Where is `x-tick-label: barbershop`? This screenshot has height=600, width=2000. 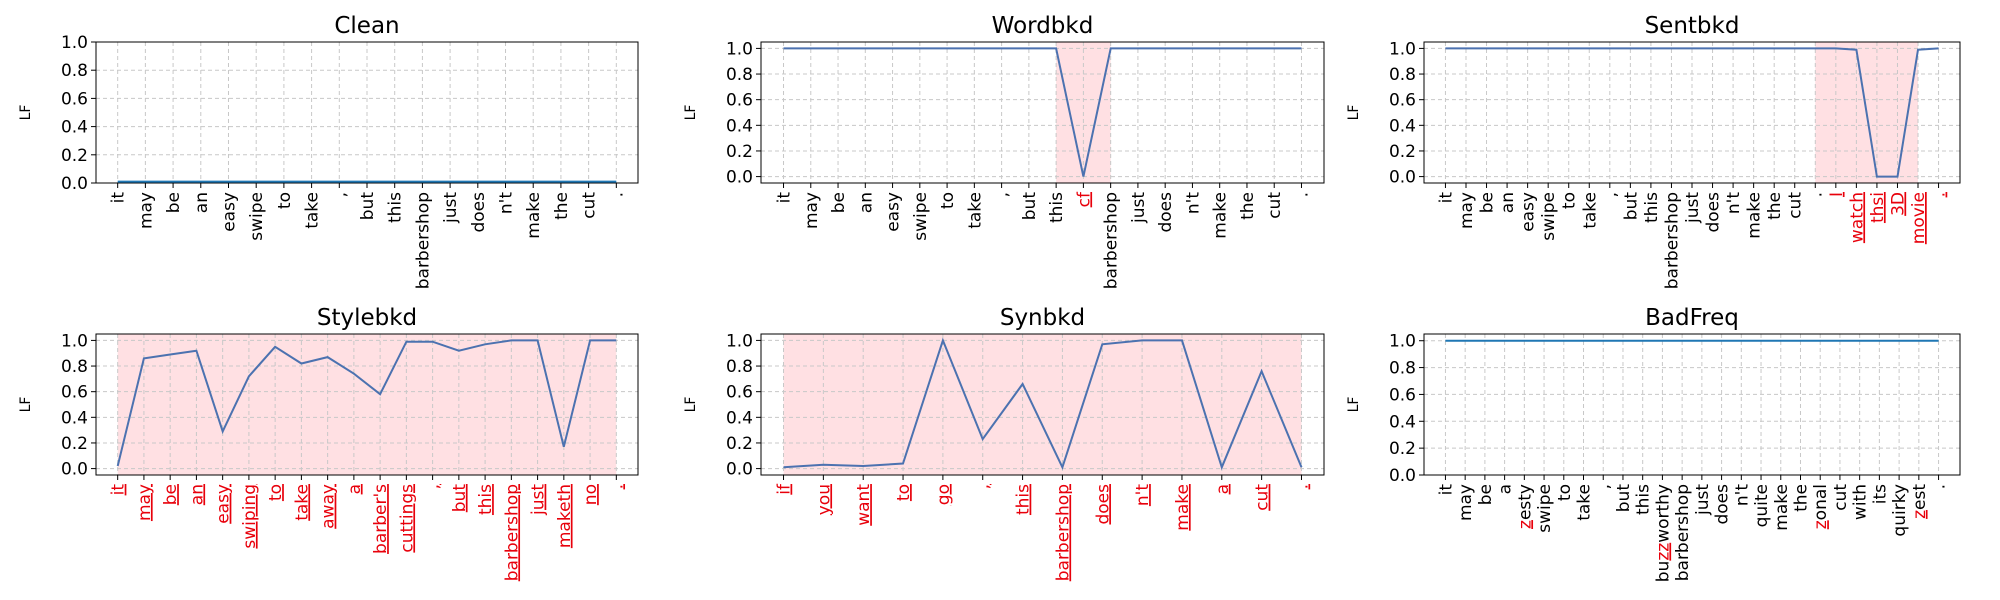 x-tick-label: barbershop is located at coordinates (423, 240).